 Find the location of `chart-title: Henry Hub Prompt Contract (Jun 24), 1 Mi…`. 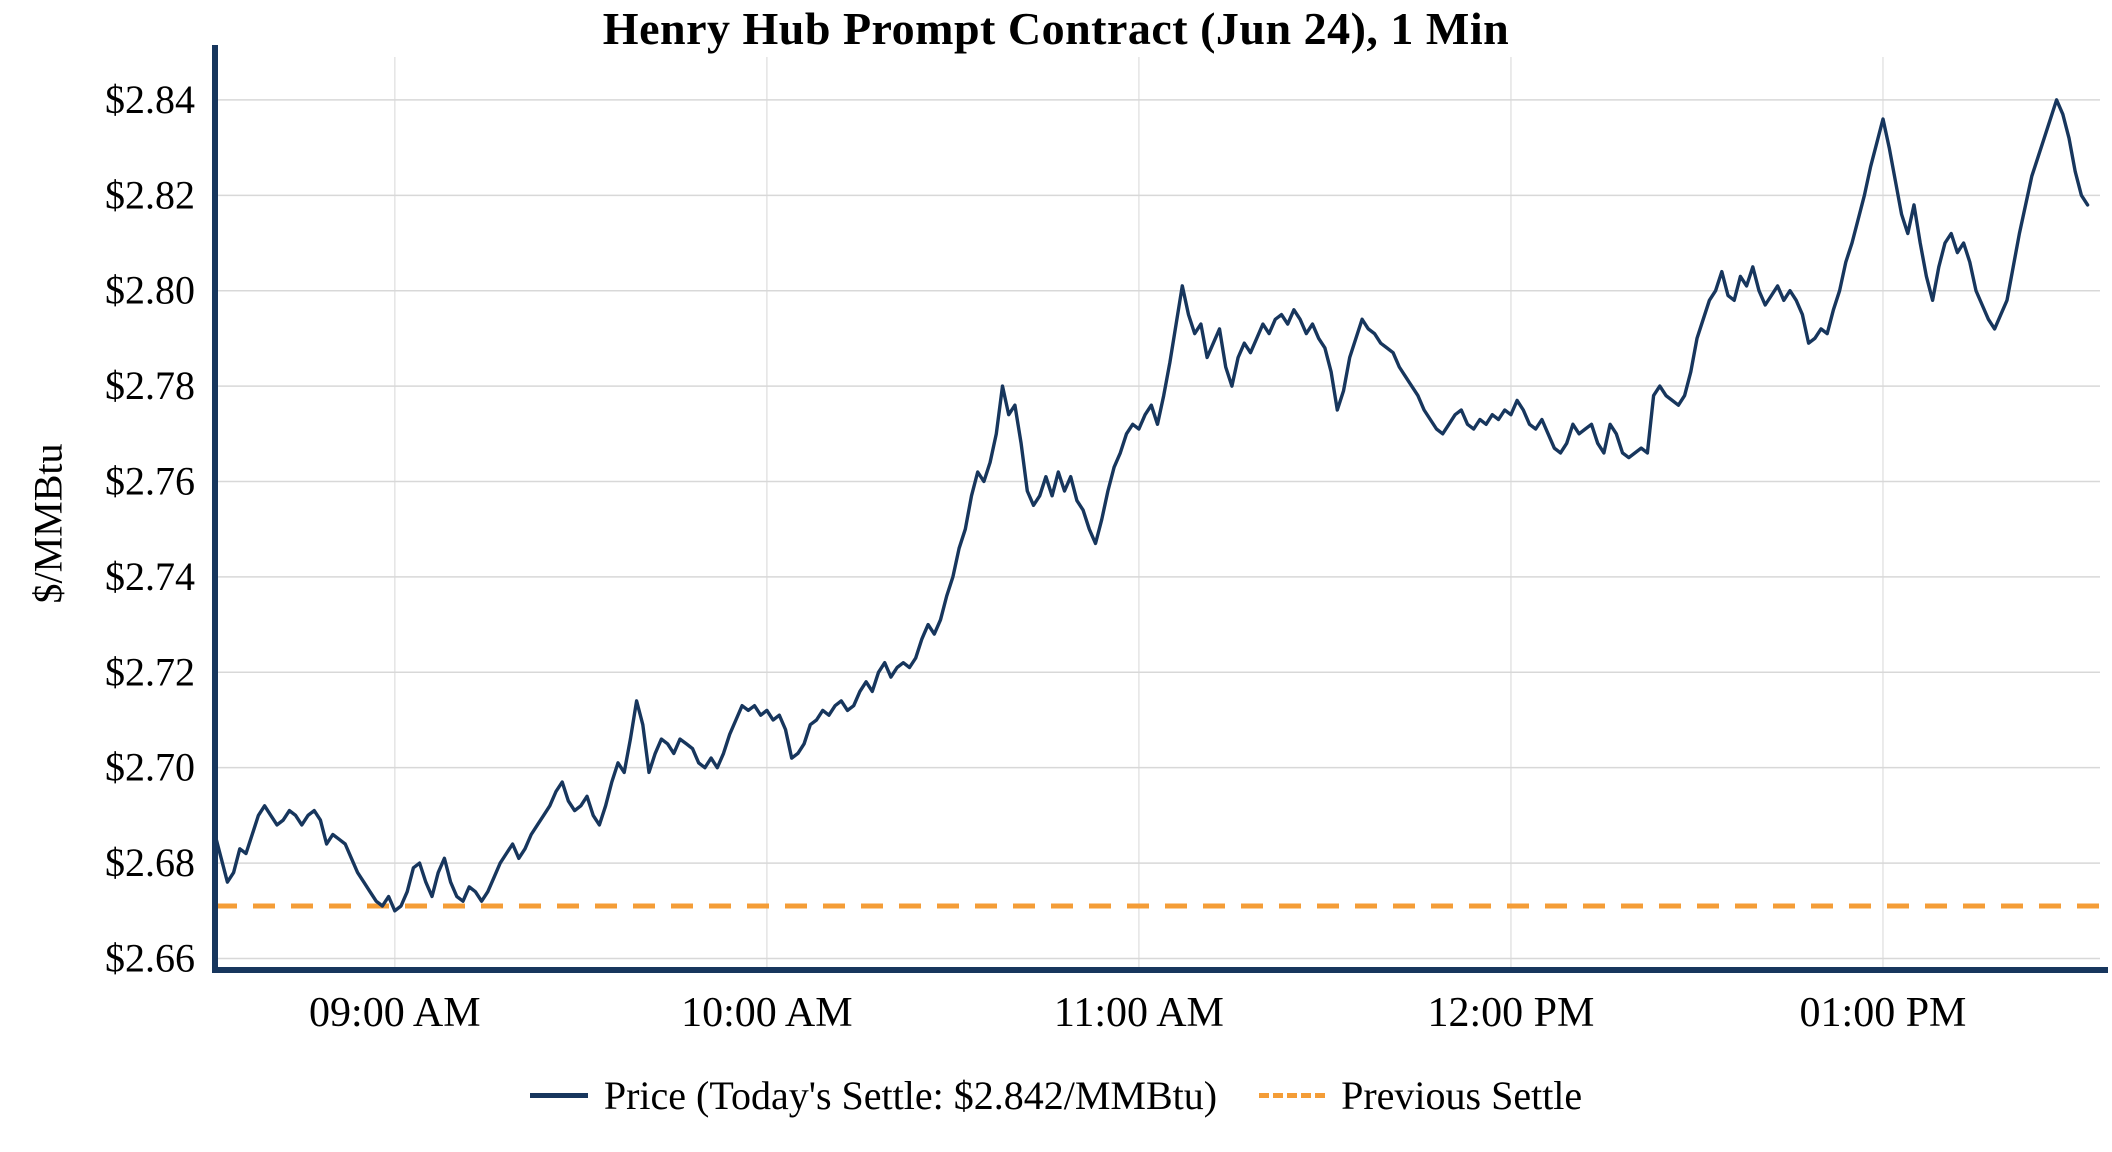

chart-title: Henry Hub Prompt Contract (Jun 24), 1 Mi… is located at coordinates (1056, 28).